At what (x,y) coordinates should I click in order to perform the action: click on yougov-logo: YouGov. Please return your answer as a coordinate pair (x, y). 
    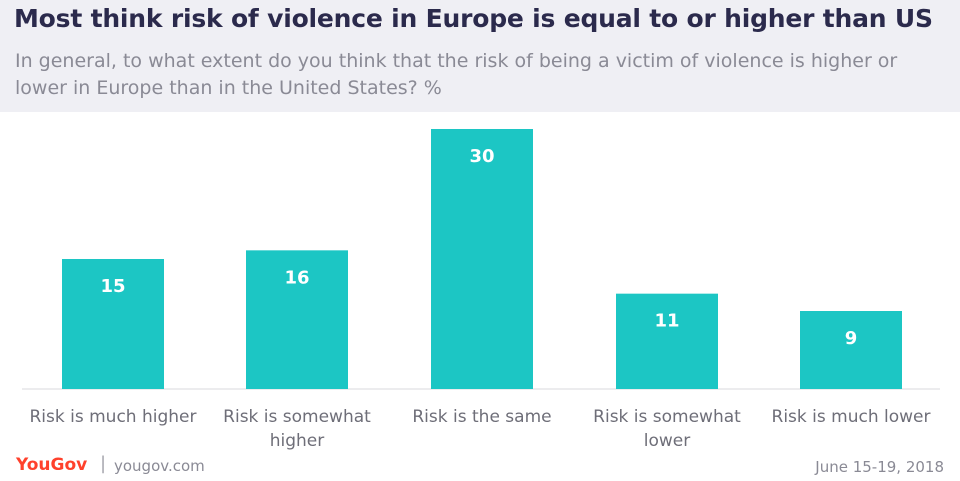
    Looking at the image, I should click on (52, 465).